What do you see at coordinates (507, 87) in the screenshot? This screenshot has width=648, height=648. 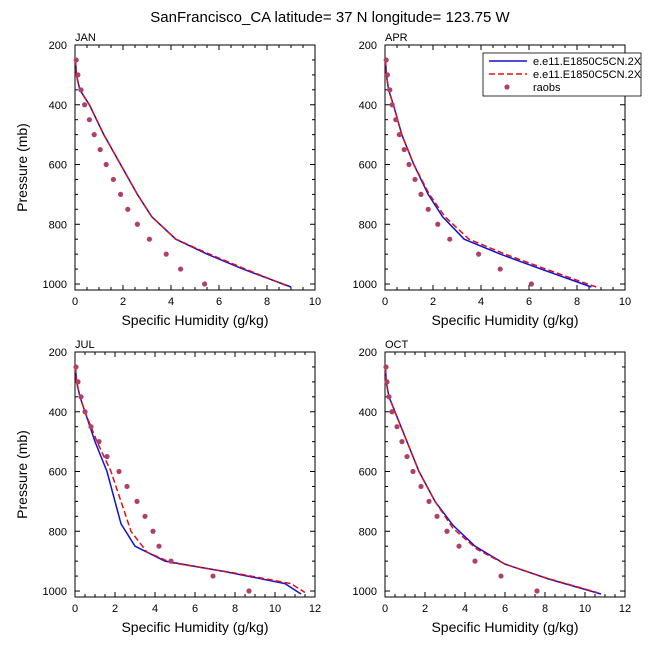 I see `legend-marker-dot` at bounding box center [507, 87].